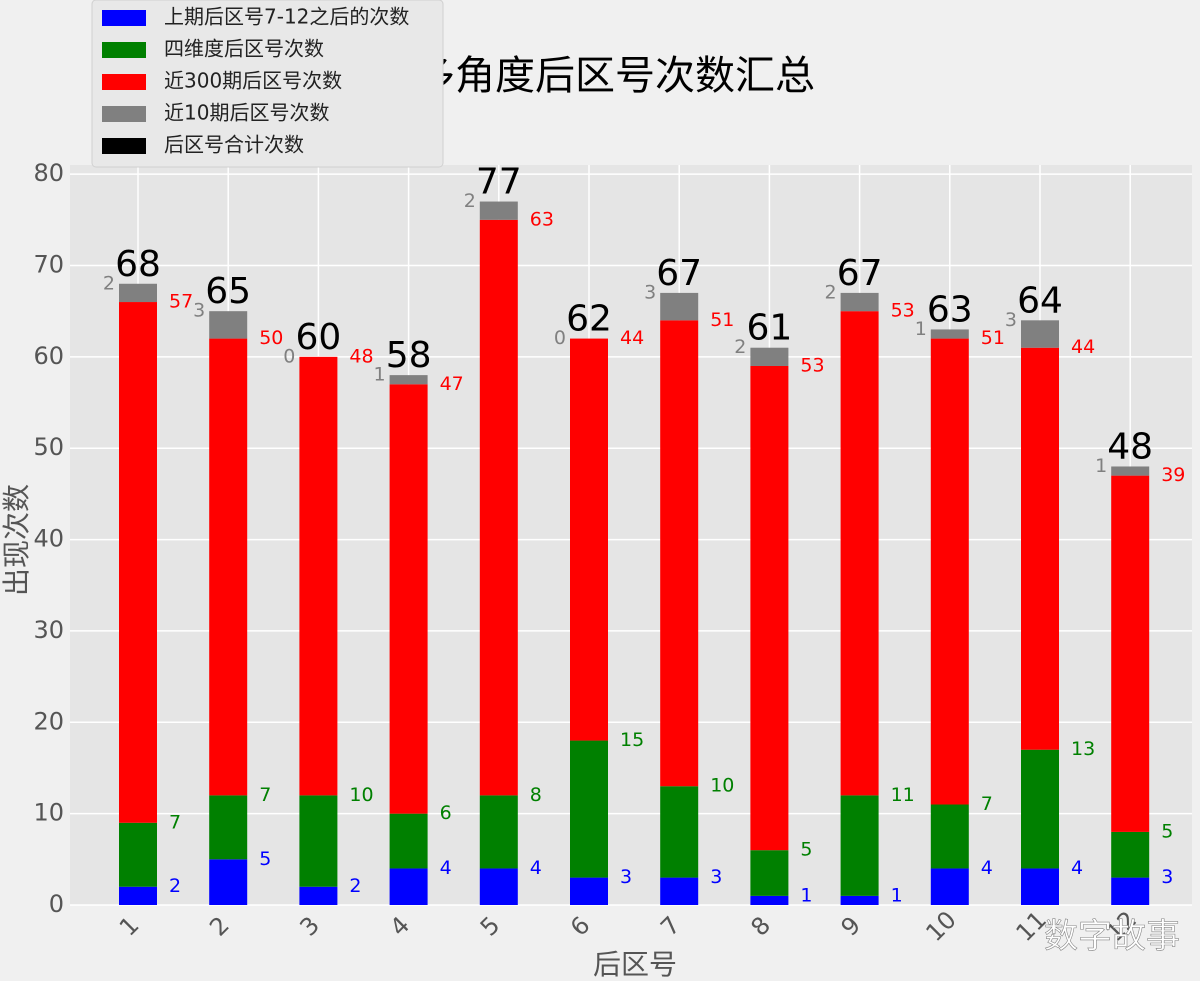 This screenshot has height=981, width=1200. I want to click on value-label: 50, so click(271, 338).